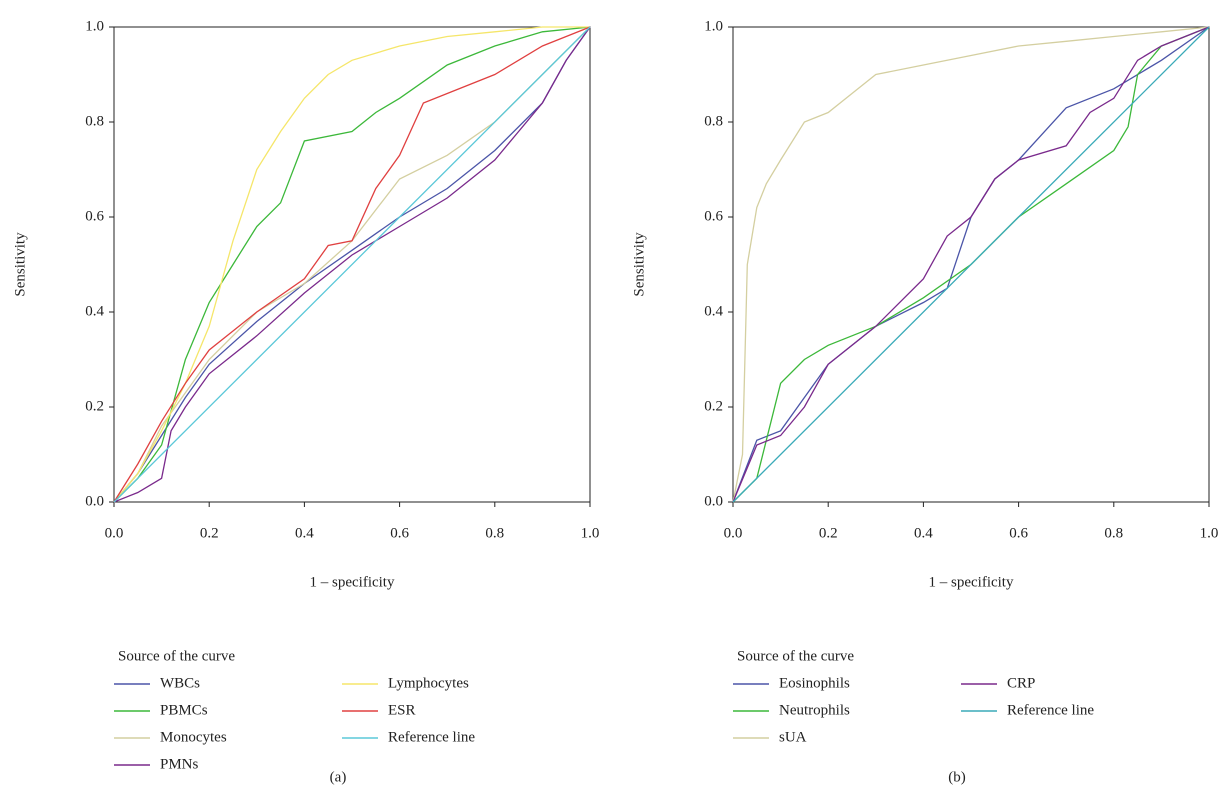 The height and width of the screenshot is (791, 1221). What do you see at coordinates (338, 777) in the screenshot?
I see `panel-caption: (a)` at bounding box center [338, 777].